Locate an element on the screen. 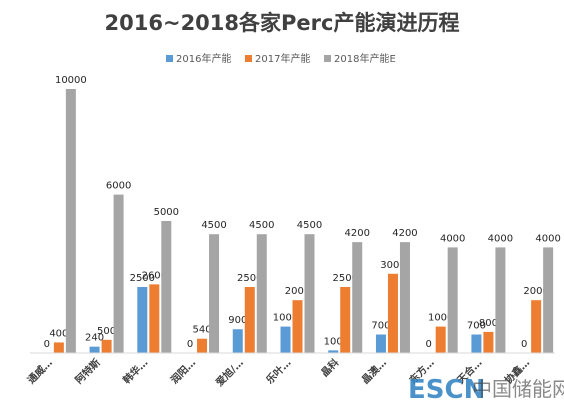  data-label: 400 is located at coordinates (58, 333).